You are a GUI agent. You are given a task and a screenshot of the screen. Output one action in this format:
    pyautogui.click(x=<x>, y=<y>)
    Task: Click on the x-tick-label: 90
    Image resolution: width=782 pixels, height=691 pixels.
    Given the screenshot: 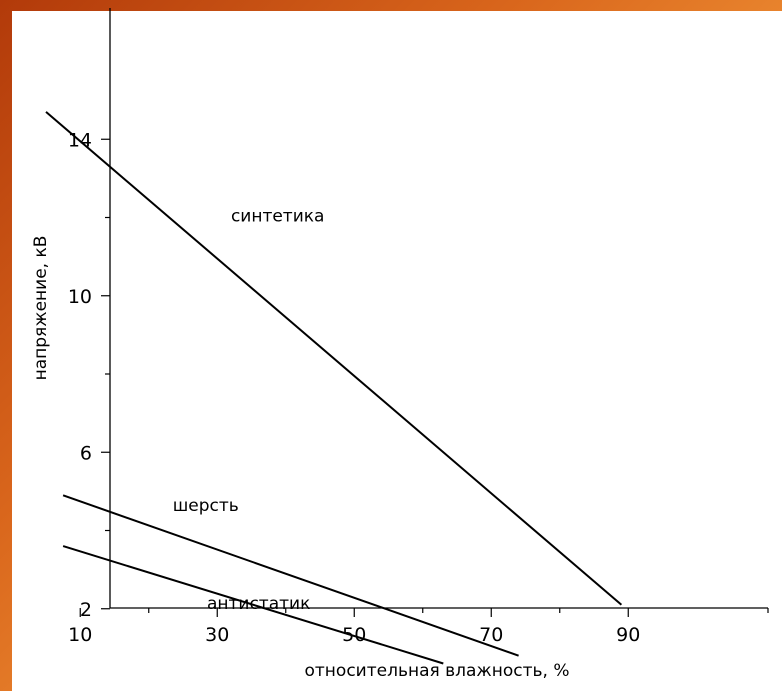 What is the action you would take?
    pyautogui.click(x=628, y=635)
    